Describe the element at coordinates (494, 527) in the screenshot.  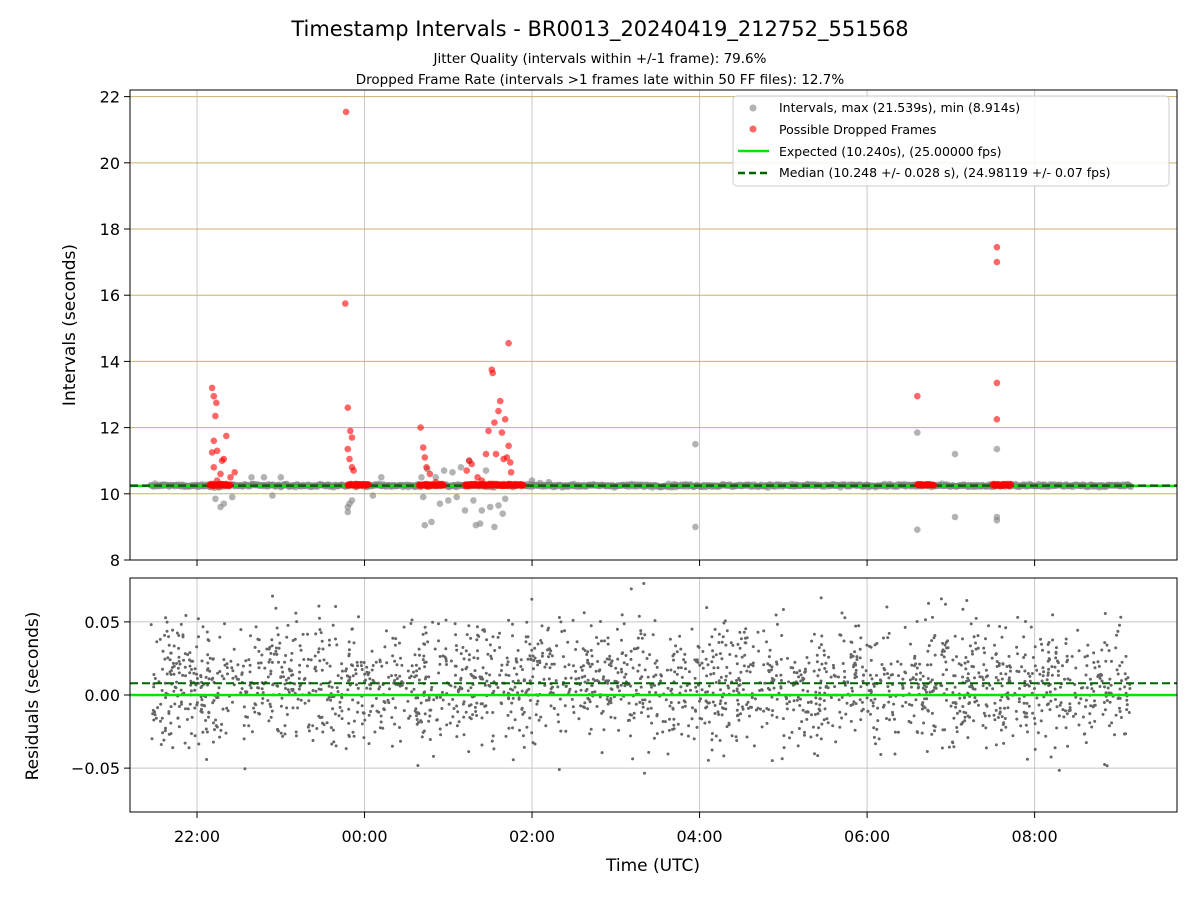
I see `interval-point` at that location.